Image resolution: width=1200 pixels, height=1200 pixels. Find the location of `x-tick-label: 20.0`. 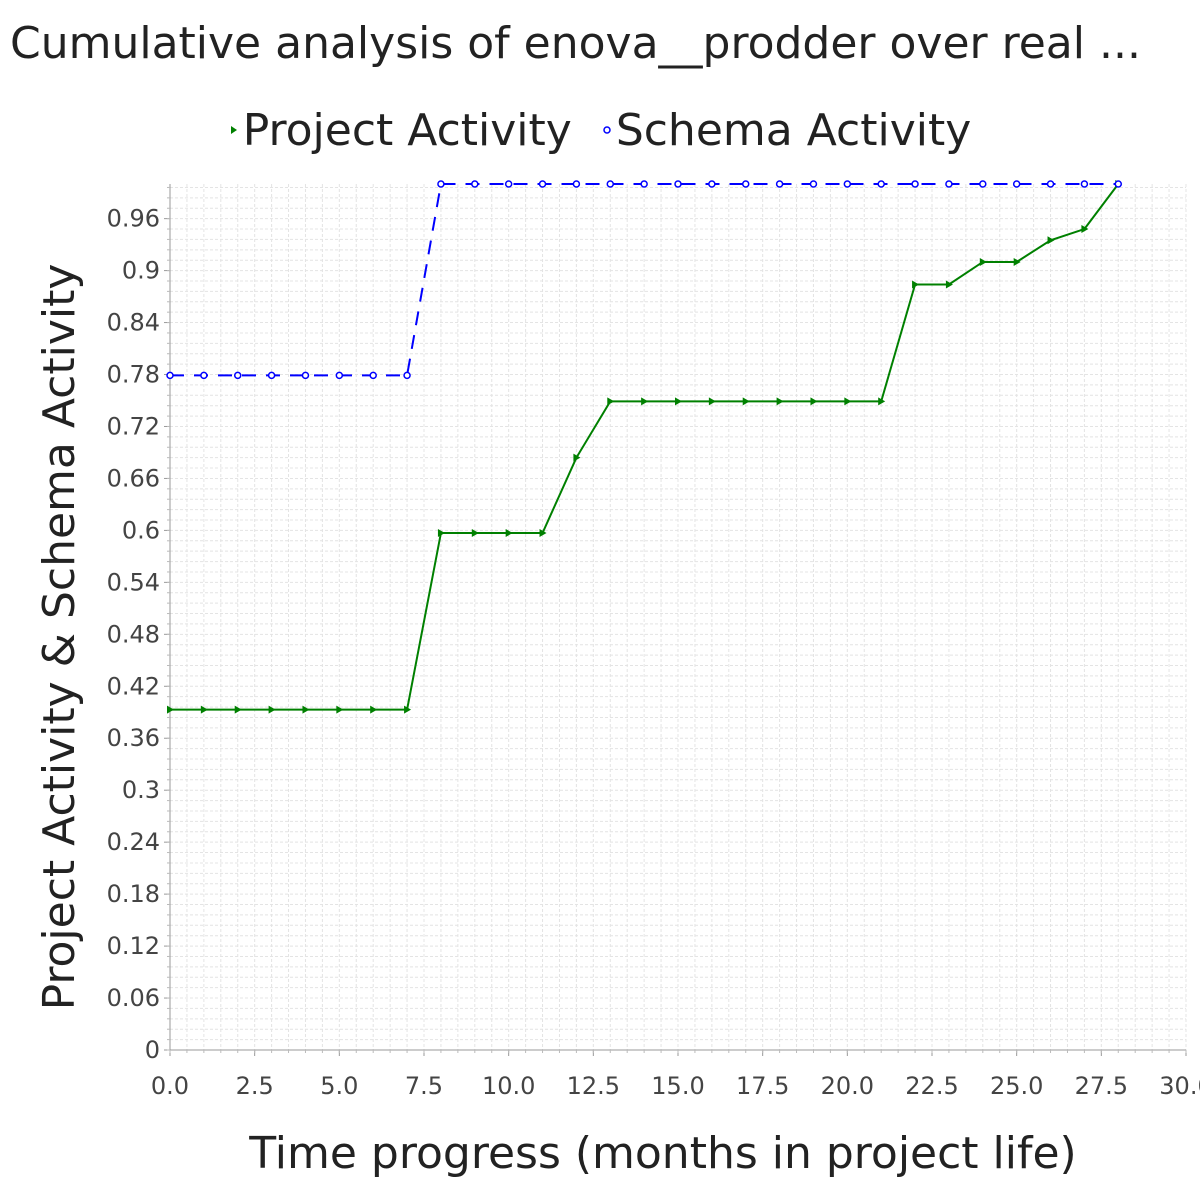

x-tick-label: 20.0 is located at coordinates (847, 1086).